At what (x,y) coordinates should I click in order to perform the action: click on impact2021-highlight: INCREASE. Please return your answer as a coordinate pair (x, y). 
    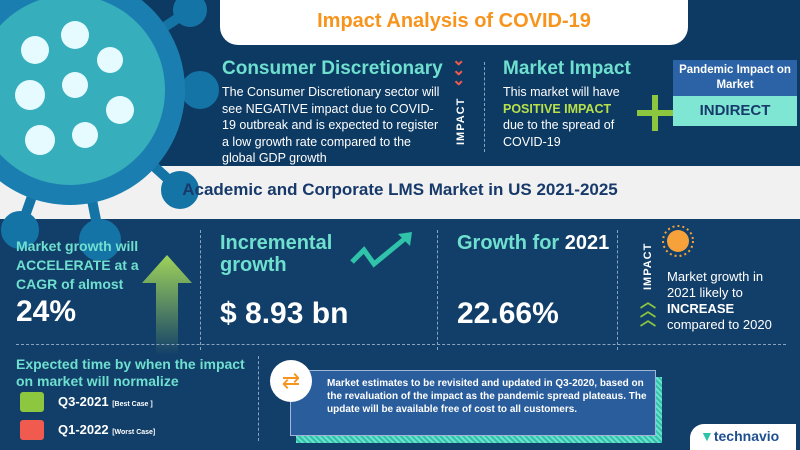
    Looking at the image, I should click on (701, 308).